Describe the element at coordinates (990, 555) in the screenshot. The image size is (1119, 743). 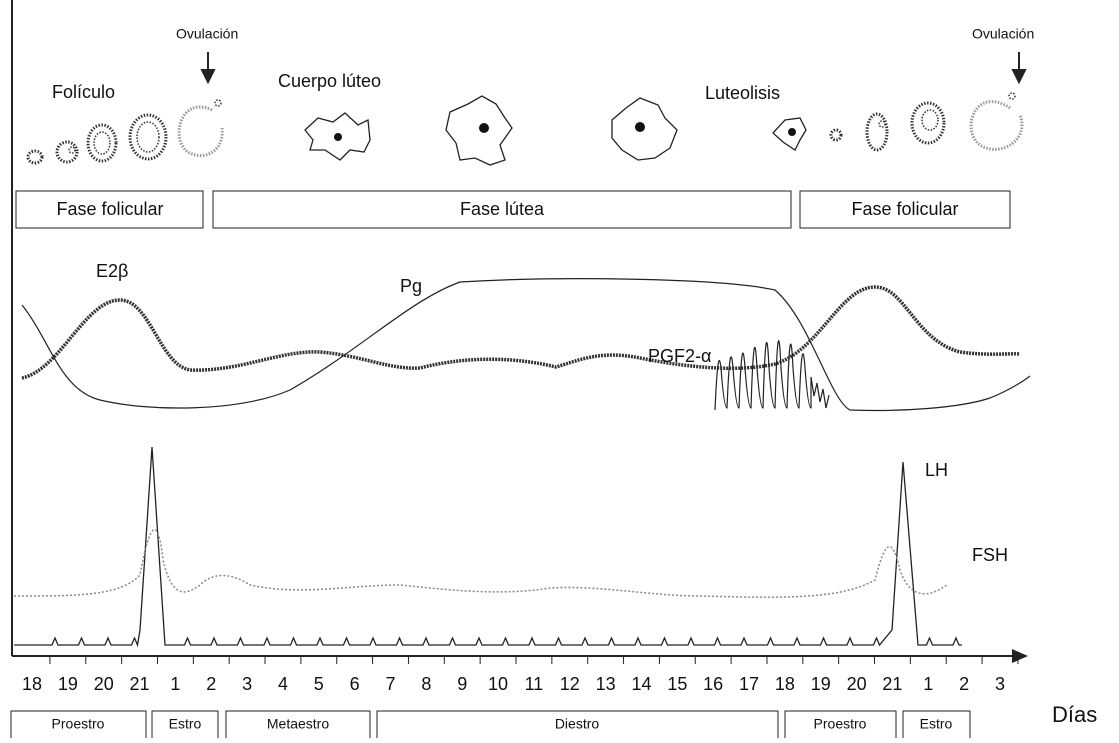
I see `fsh-label: FSH` at that location.